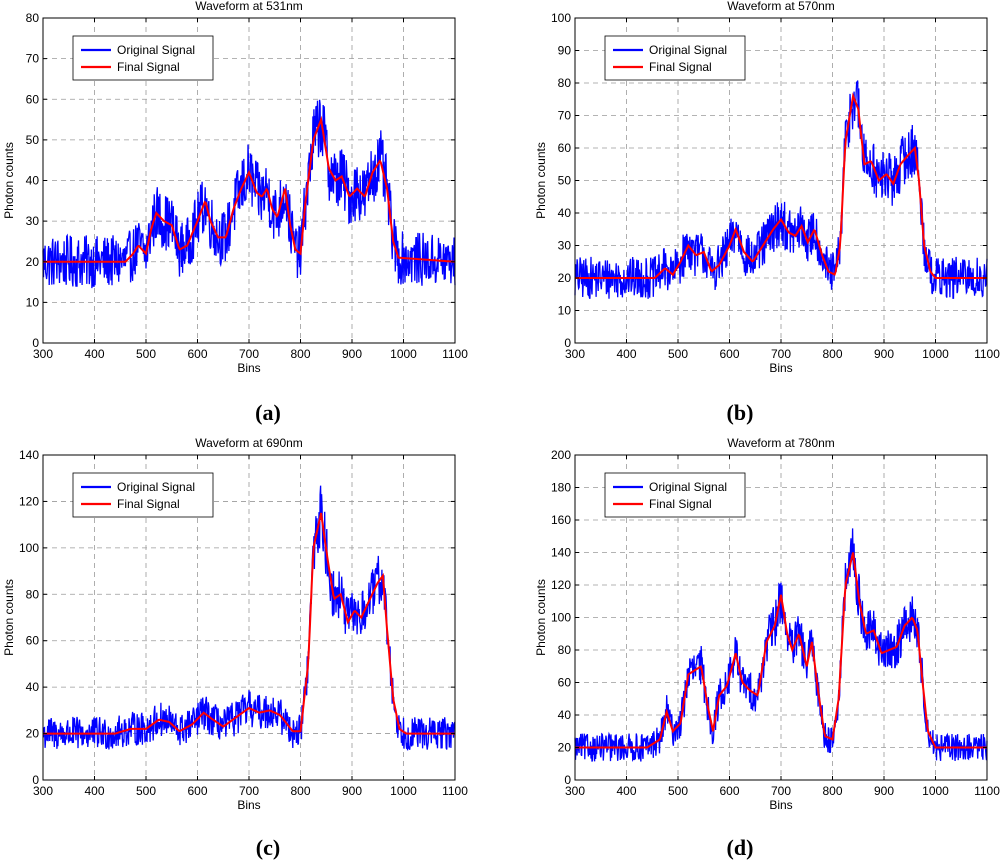  I want to click on y-tick-label: 200, so click(561, 455).